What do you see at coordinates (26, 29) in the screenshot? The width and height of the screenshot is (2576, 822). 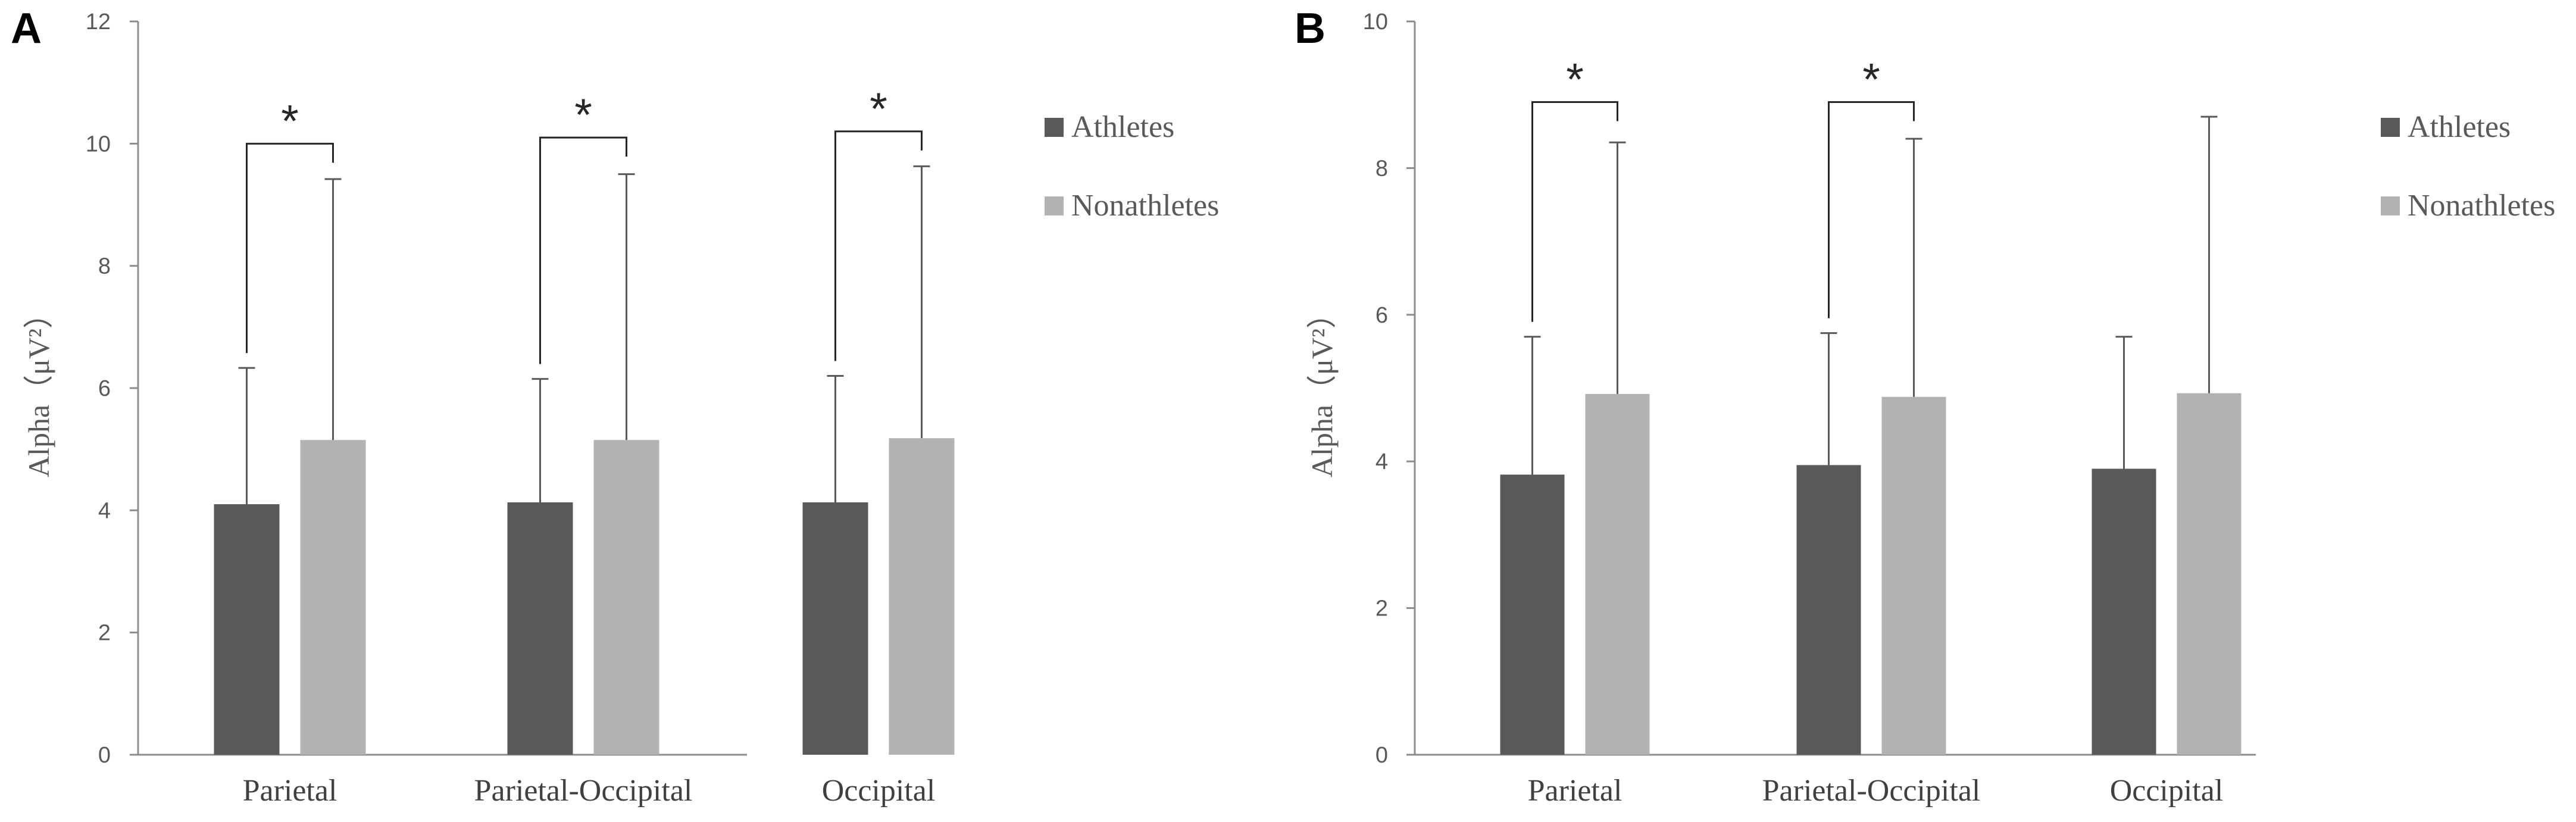 I see `panel-letter: A` at bounding box center [26, 29].